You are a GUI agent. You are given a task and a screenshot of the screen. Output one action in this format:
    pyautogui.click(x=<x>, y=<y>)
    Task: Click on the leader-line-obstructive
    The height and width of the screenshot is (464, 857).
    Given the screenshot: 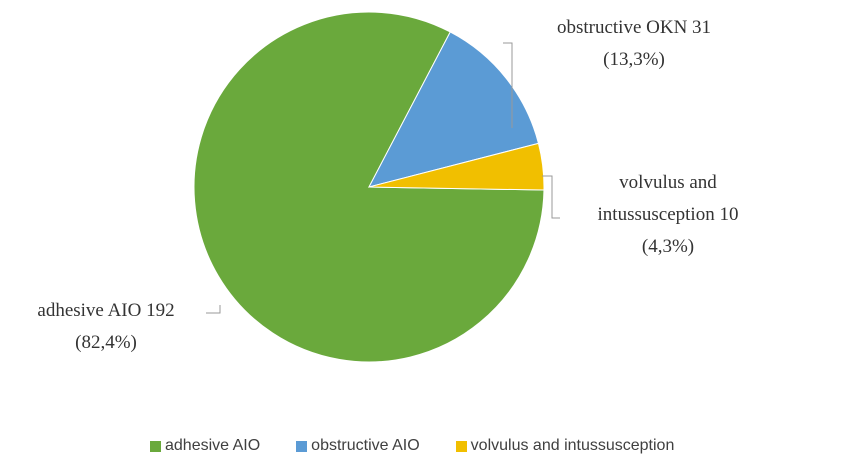 What is the action you would take?
    pyautogui.click(x=508, y=85)
    